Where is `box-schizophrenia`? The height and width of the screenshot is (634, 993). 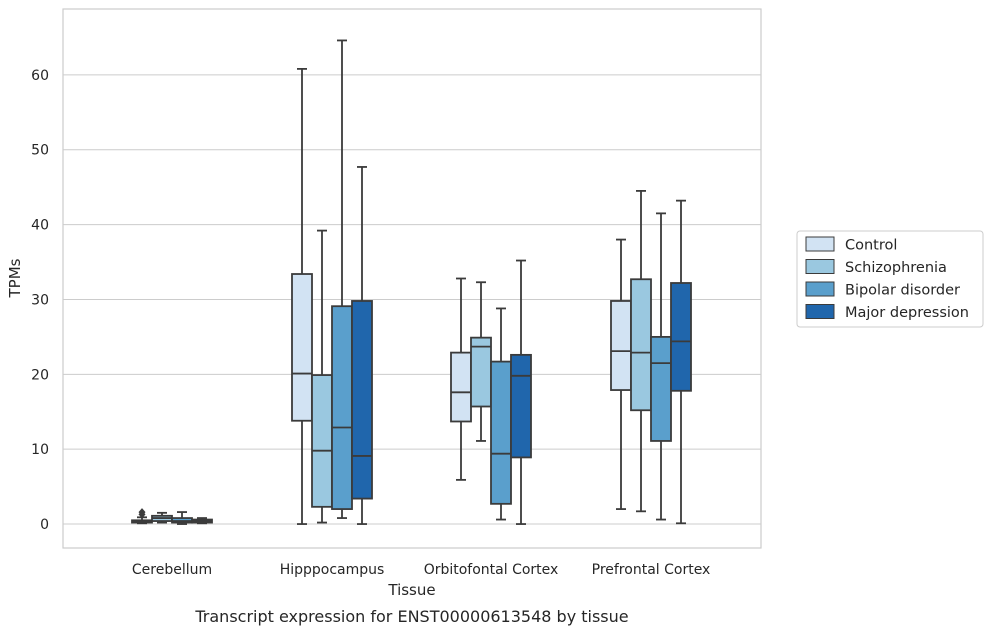 box-schizophrenia is located at coordinates (641, 351).